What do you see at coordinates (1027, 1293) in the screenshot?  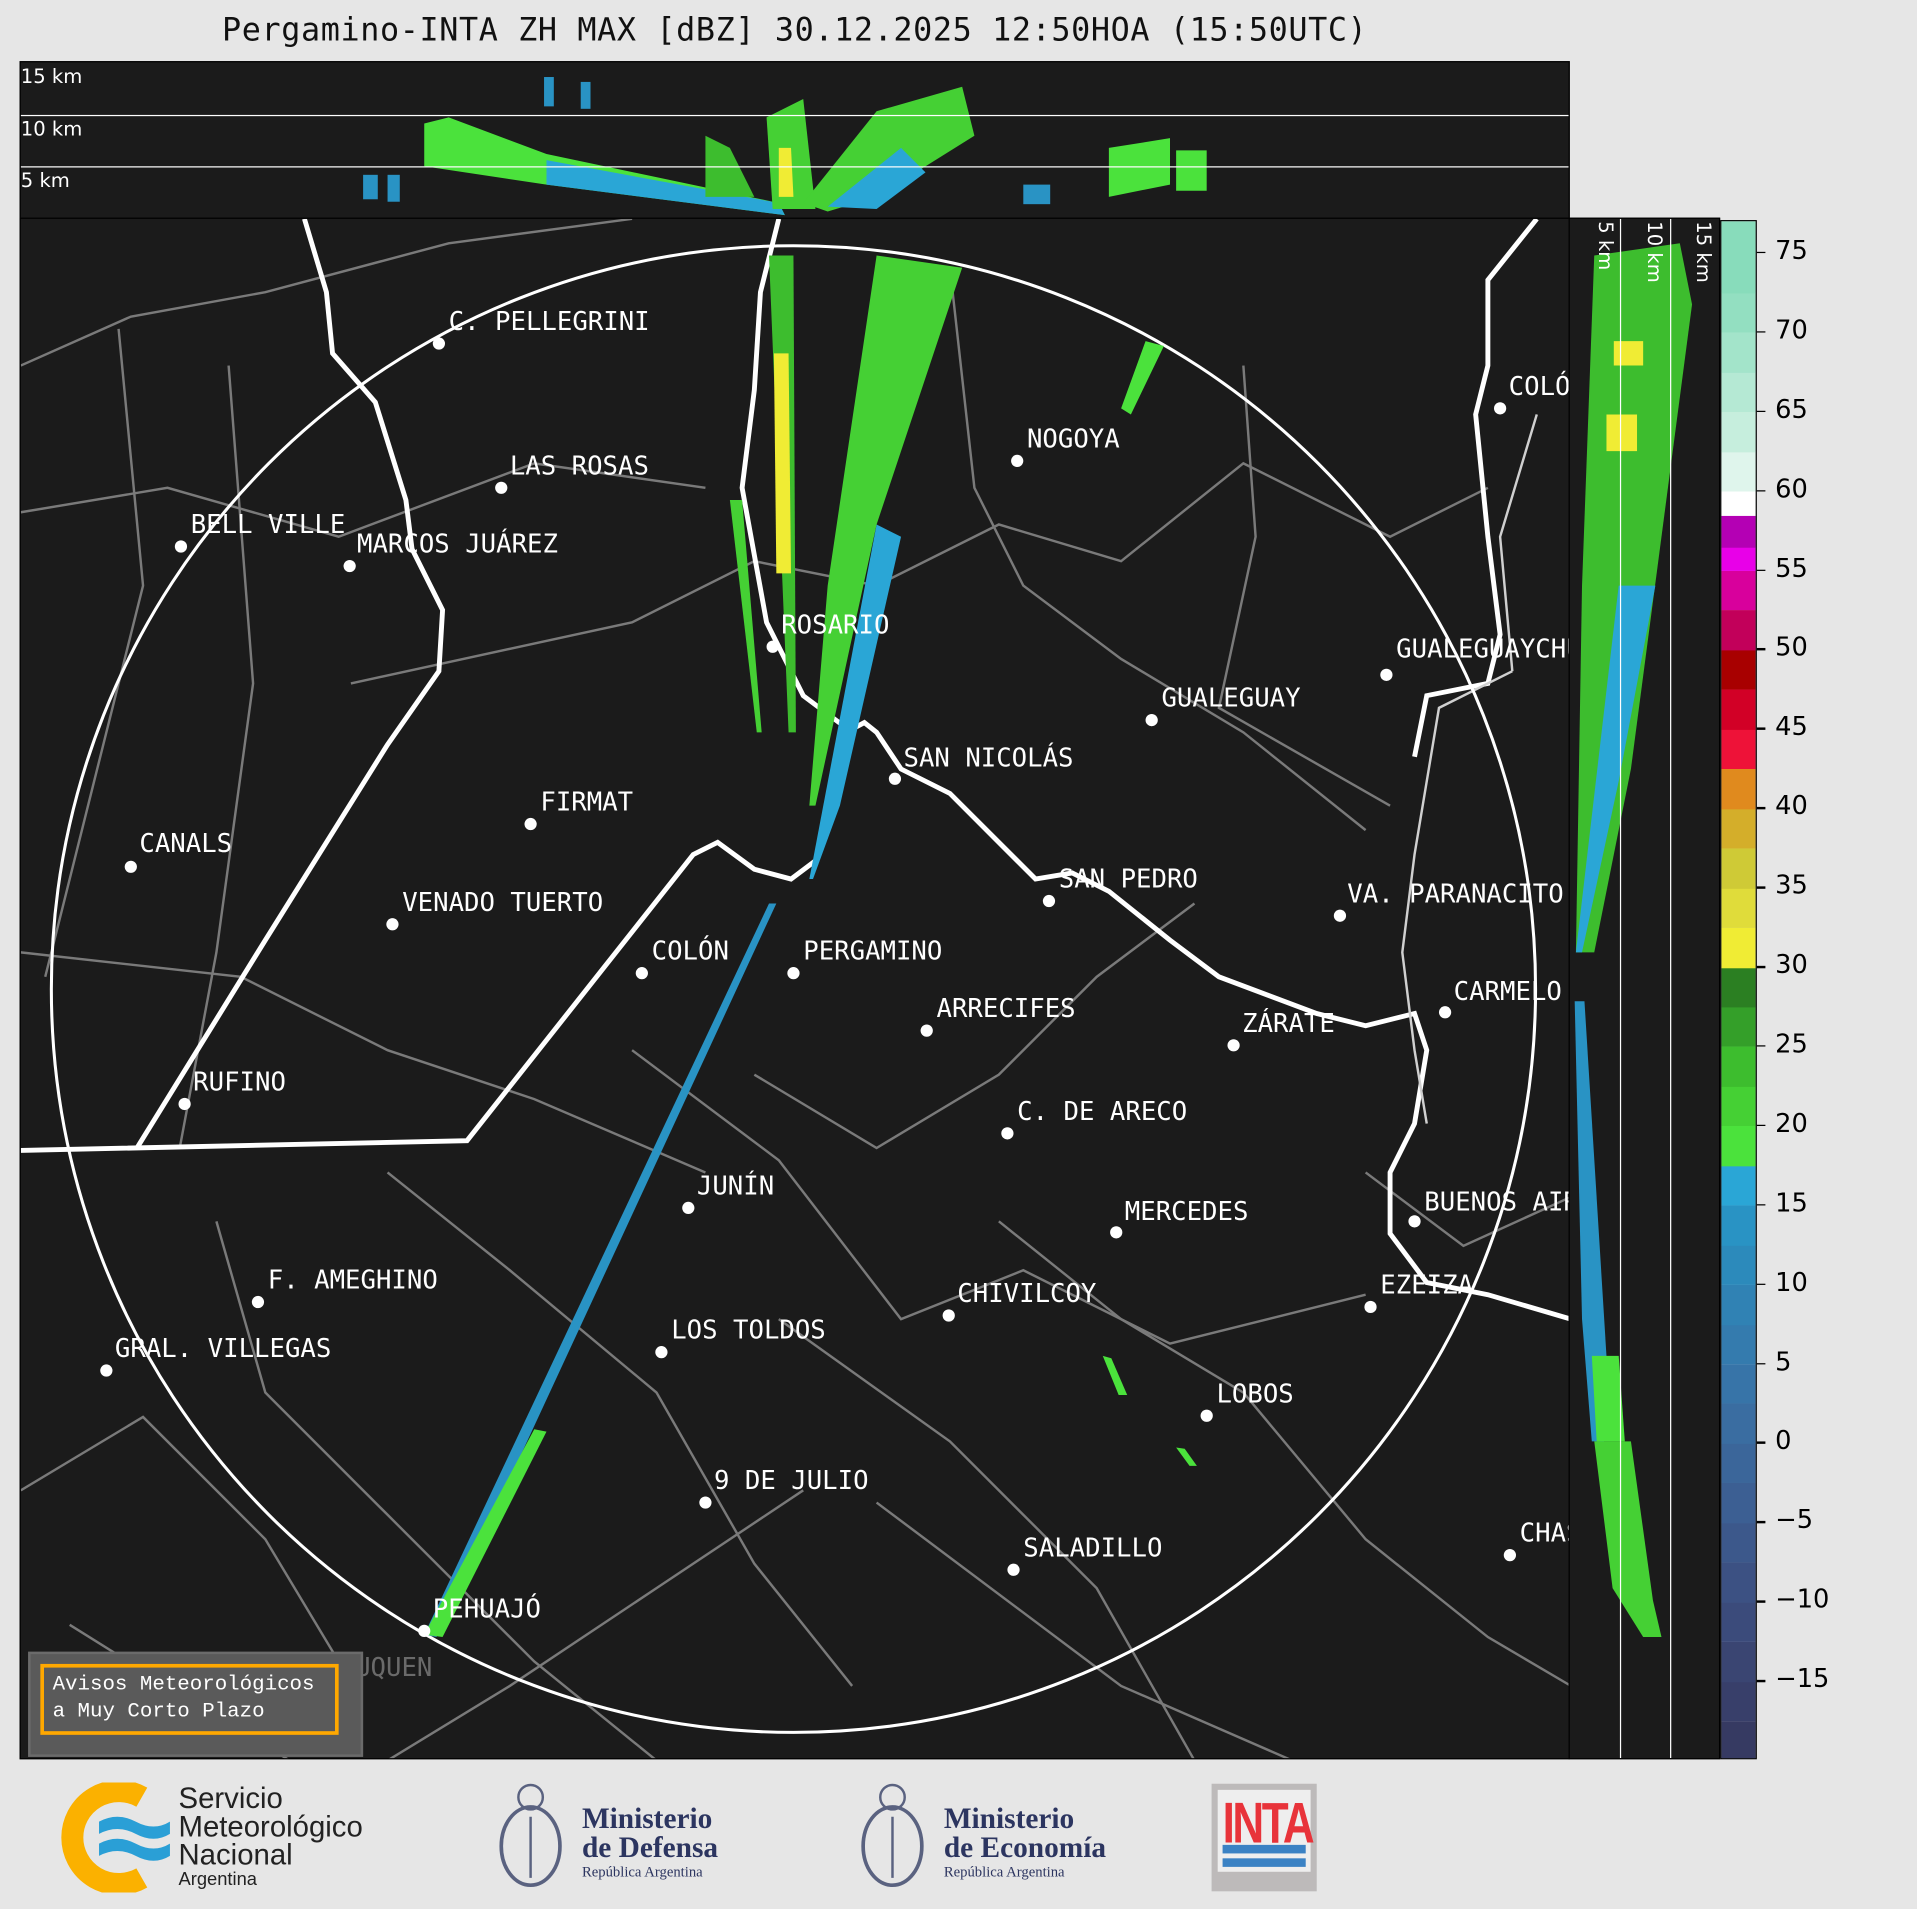 I see `city-label-chivilcoy: CHIVILCOY` at bounding box center [1027, 1293].